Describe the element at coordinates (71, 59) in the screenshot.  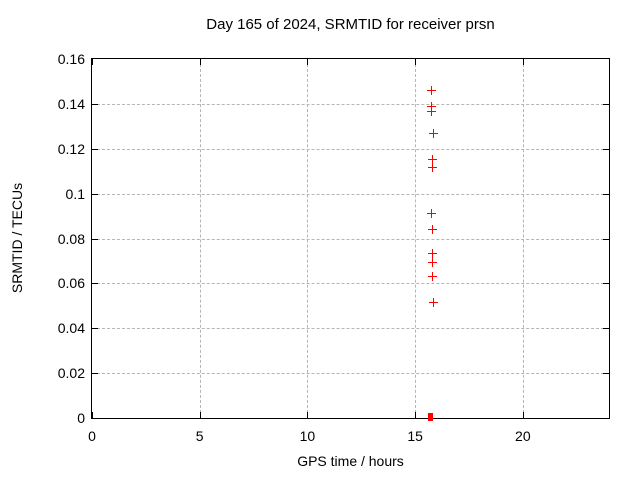
I see `y-tick-label: 0.16` at that location.